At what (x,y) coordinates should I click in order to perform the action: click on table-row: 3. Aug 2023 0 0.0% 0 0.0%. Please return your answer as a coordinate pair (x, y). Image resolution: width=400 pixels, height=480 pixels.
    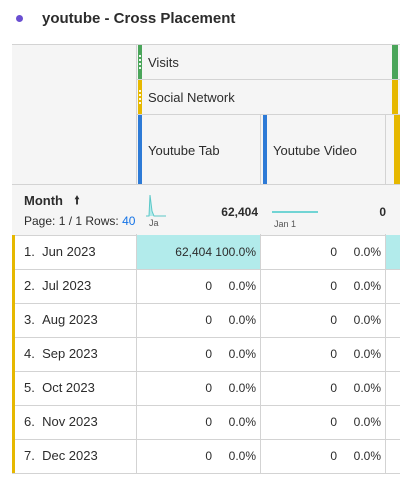
    Looking at the image, I should click on (206, 320).